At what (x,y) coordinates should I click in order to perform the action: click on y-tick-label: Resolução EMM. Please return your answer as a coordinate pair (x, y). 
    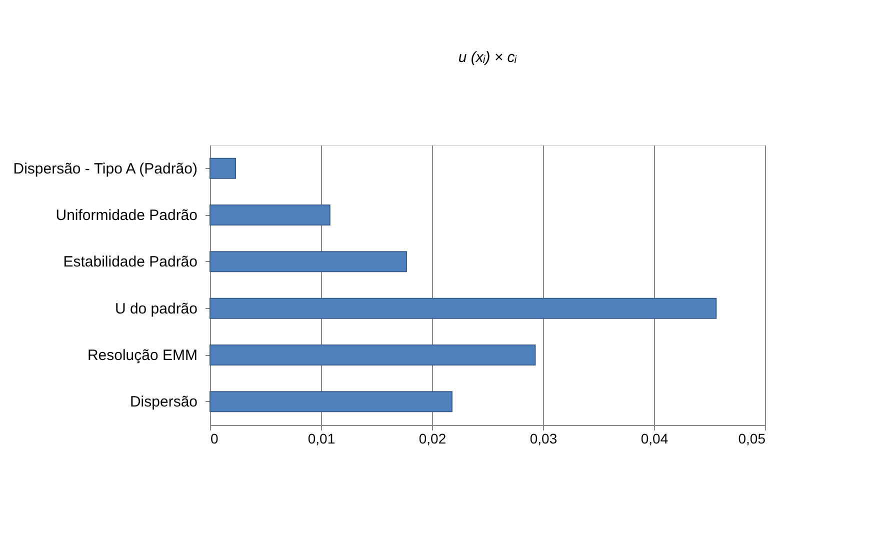
    Looking at the image, I should click on (142, 355).